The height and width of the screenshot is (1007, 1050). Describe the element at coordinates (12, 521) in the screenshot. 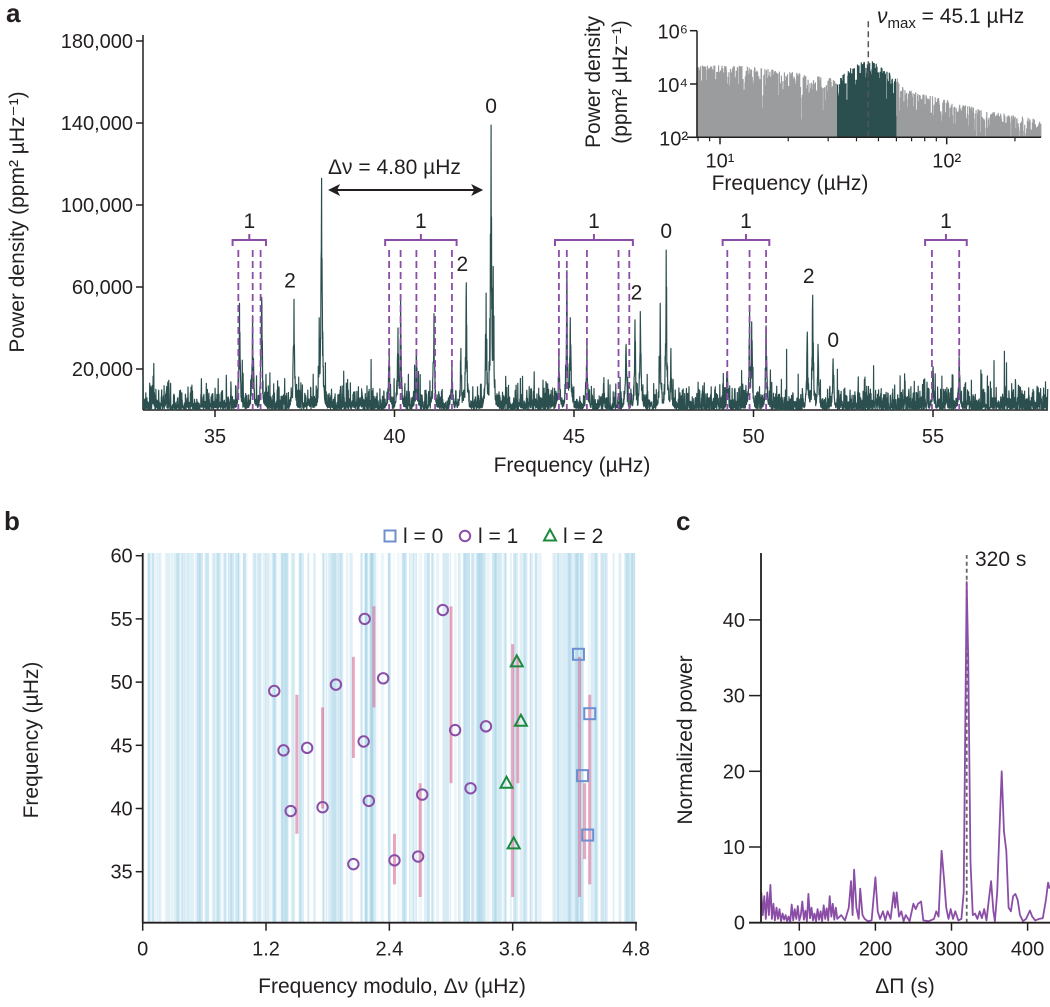

I see `panel-label-b: b` at that location.